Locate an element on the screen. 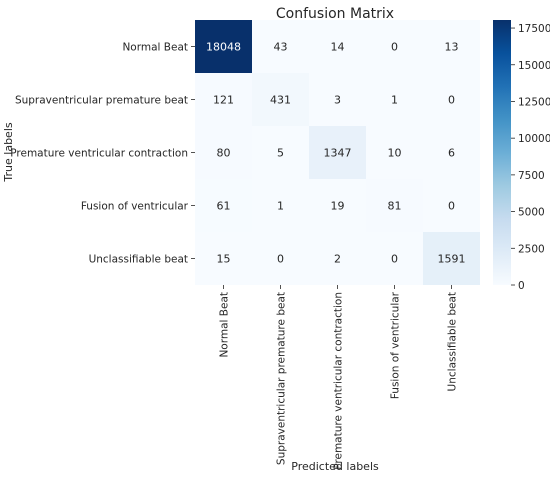 This screenshot has height=479, width=550. y-tick-label: Supraventricular premature beat is located at coordinates (101, 101).